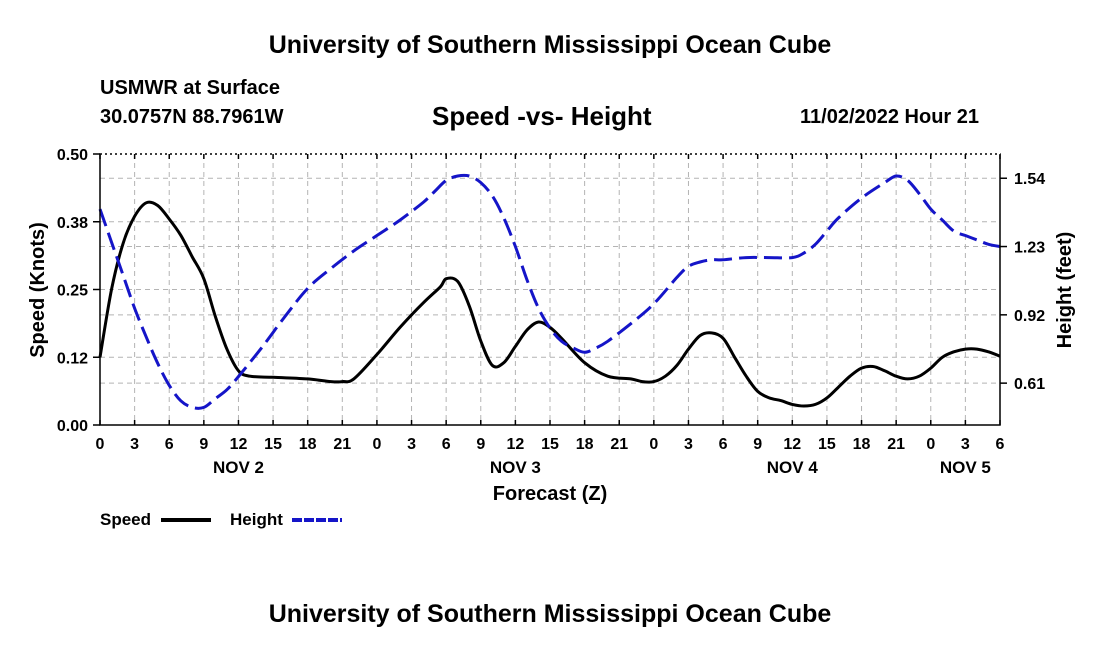 This screenshot has height=650, width=1100. Describe the element at coordinates (190, 88) in the screenshot. I see `station-label: USMWR at Surface` at that location.